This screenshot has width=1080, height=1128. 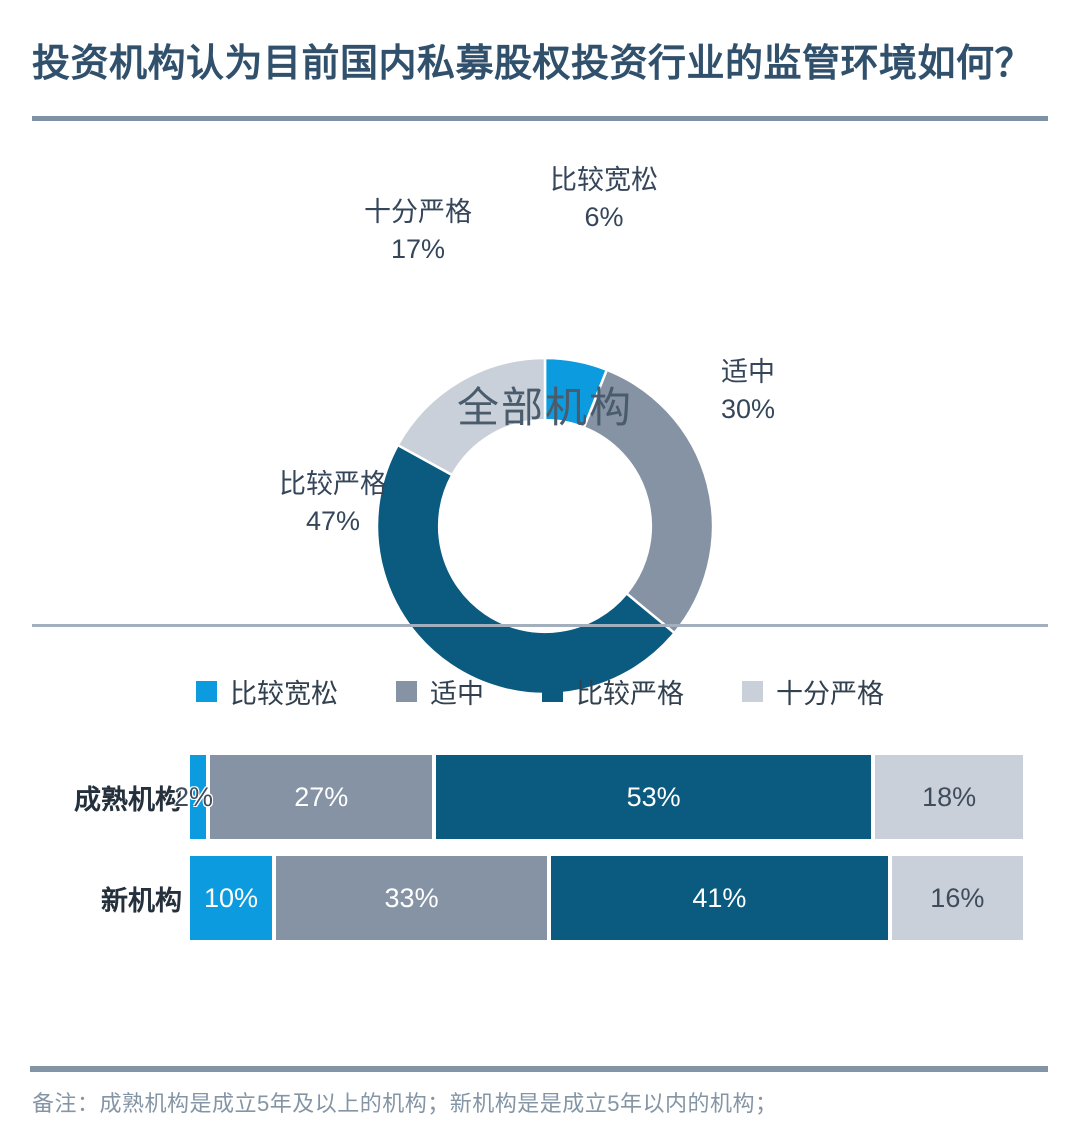 I want to click on footer-divider, so click(x=539, y=1069).